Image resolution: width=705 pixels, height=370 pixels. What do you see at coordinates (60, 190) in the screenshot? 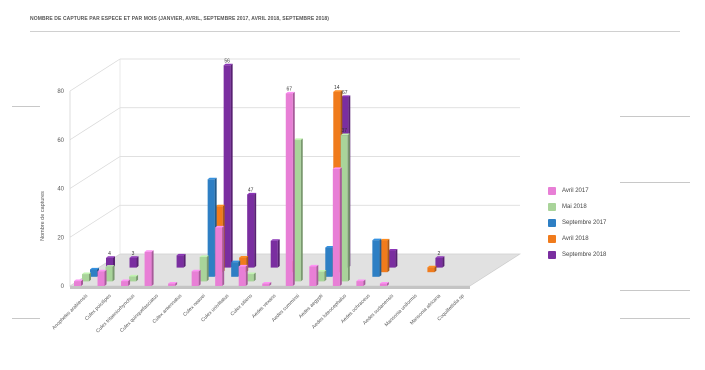
I see `y-tick-label: 40` at bounding box center [60, 190].